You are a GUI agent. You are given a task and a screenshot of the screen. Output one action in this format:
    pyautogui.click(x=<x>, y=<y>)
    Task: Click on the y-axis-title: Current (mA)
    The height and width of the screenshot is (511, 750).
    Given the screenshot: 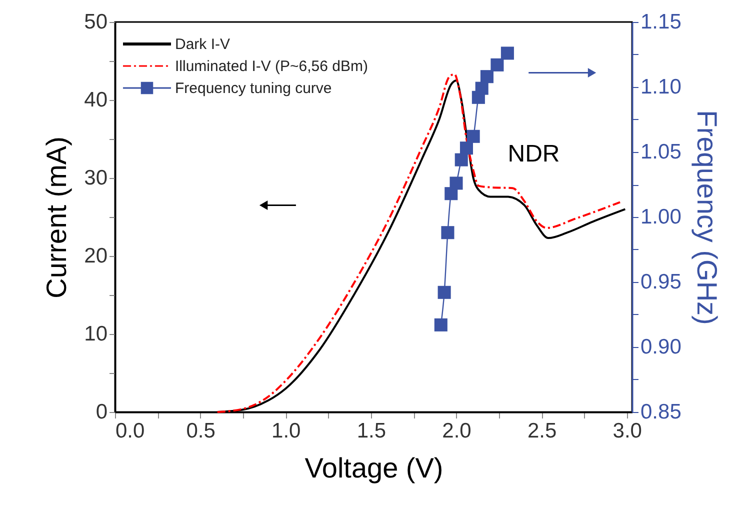 What is the action you would take?
    pyautogui.click(x=56, y=217)
    